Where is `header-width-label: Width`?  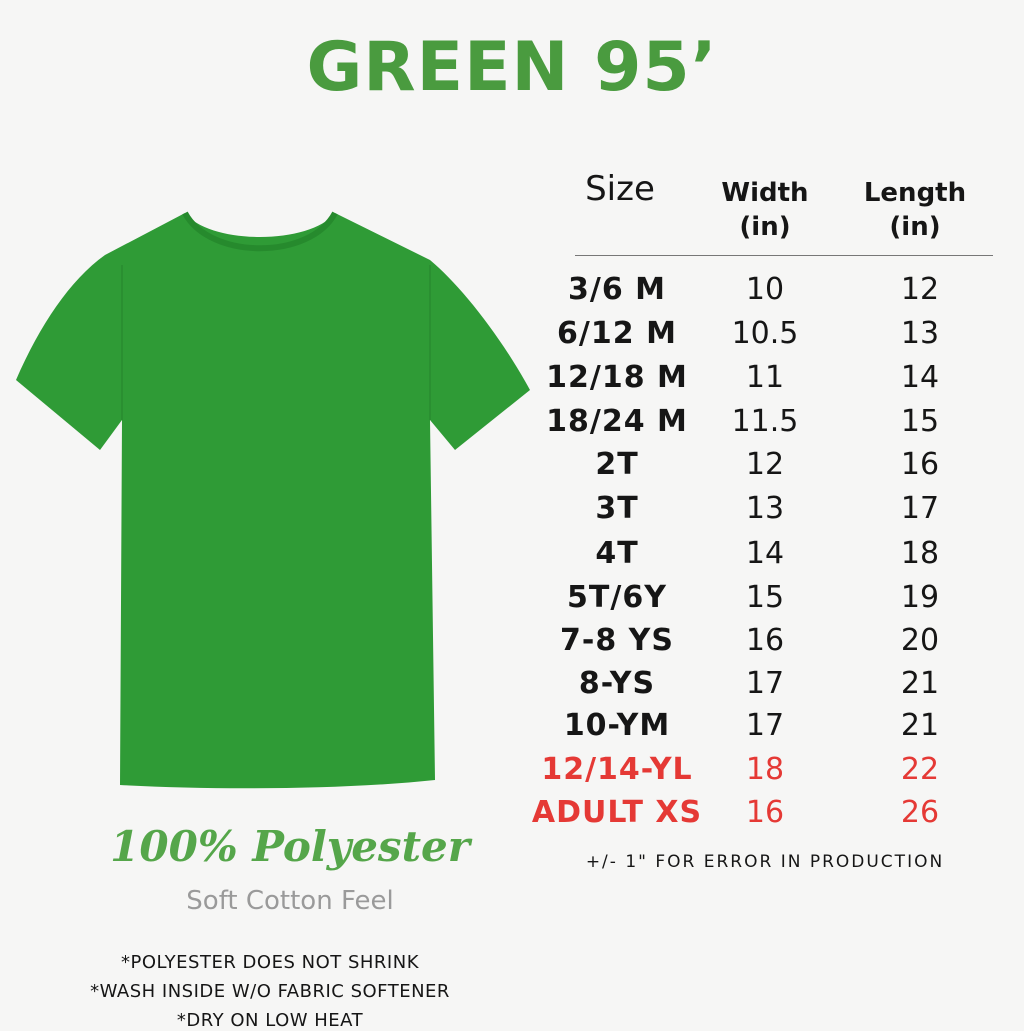 header-width-label: Width is located at coordinates (765, 193).